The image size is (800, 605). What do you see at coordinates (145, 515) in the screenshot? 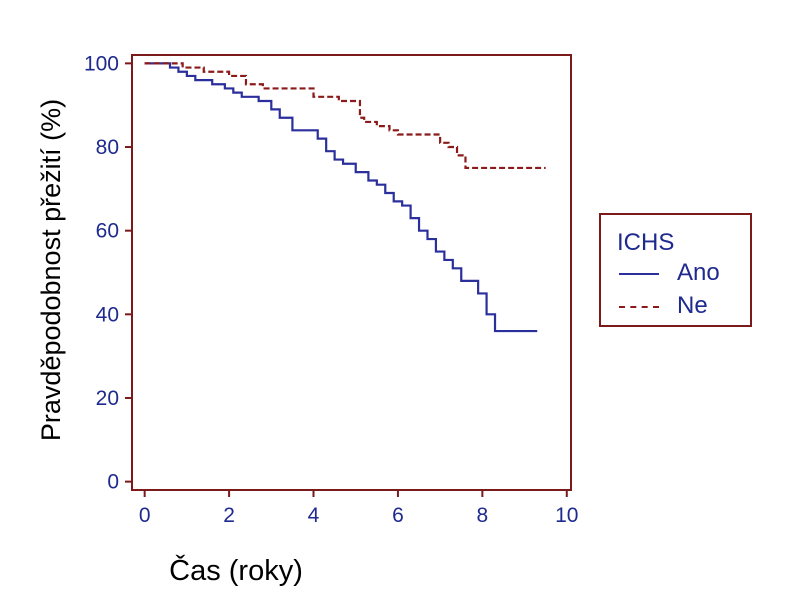
I see `x-tick-label: 0` at bounding box center [145, 515].